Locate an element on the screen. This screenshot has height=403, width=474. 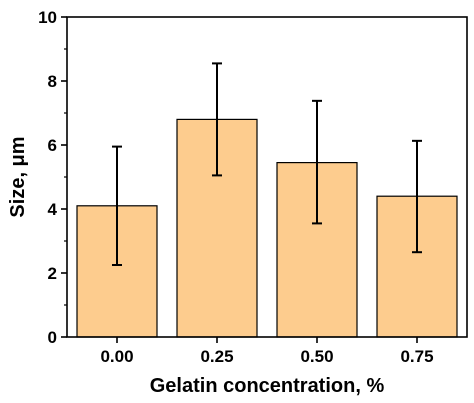
y-tick-label-8: 8 is located at coordinates (52, 81).